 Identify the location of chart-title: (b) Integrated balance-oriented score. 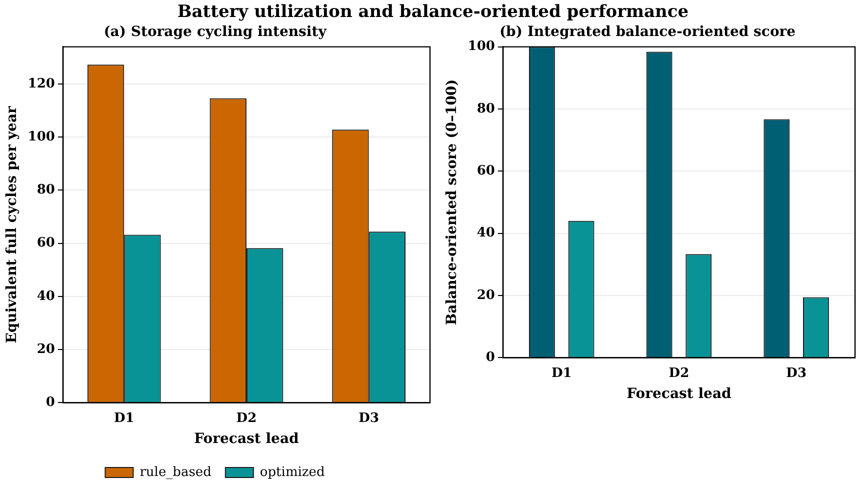
(647, 32).